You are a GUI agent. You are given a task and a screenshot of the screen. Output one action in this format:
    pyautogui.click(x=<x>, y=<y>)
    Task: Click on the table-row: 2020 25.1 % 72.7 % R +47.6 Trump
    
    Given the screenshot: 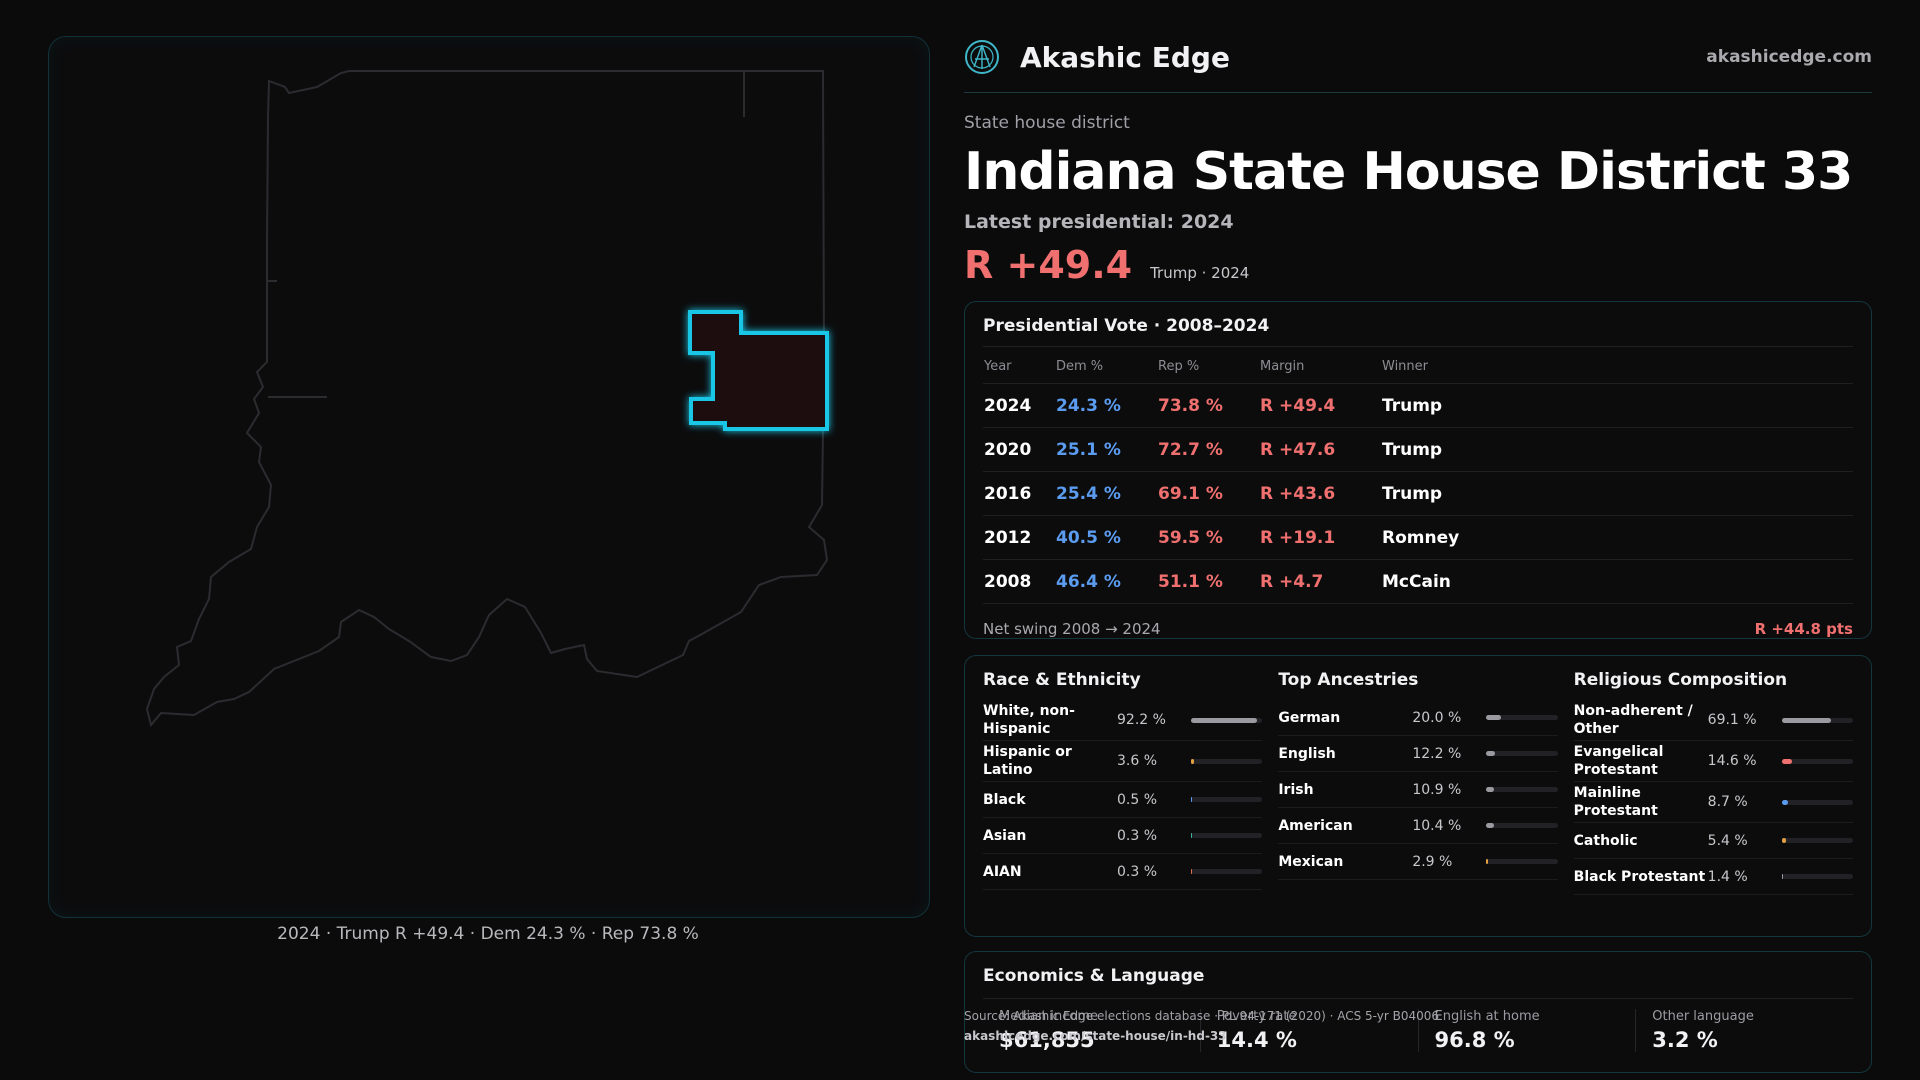 What is the action you would take?
    pyautogui.click(x=1418, y=449)
    